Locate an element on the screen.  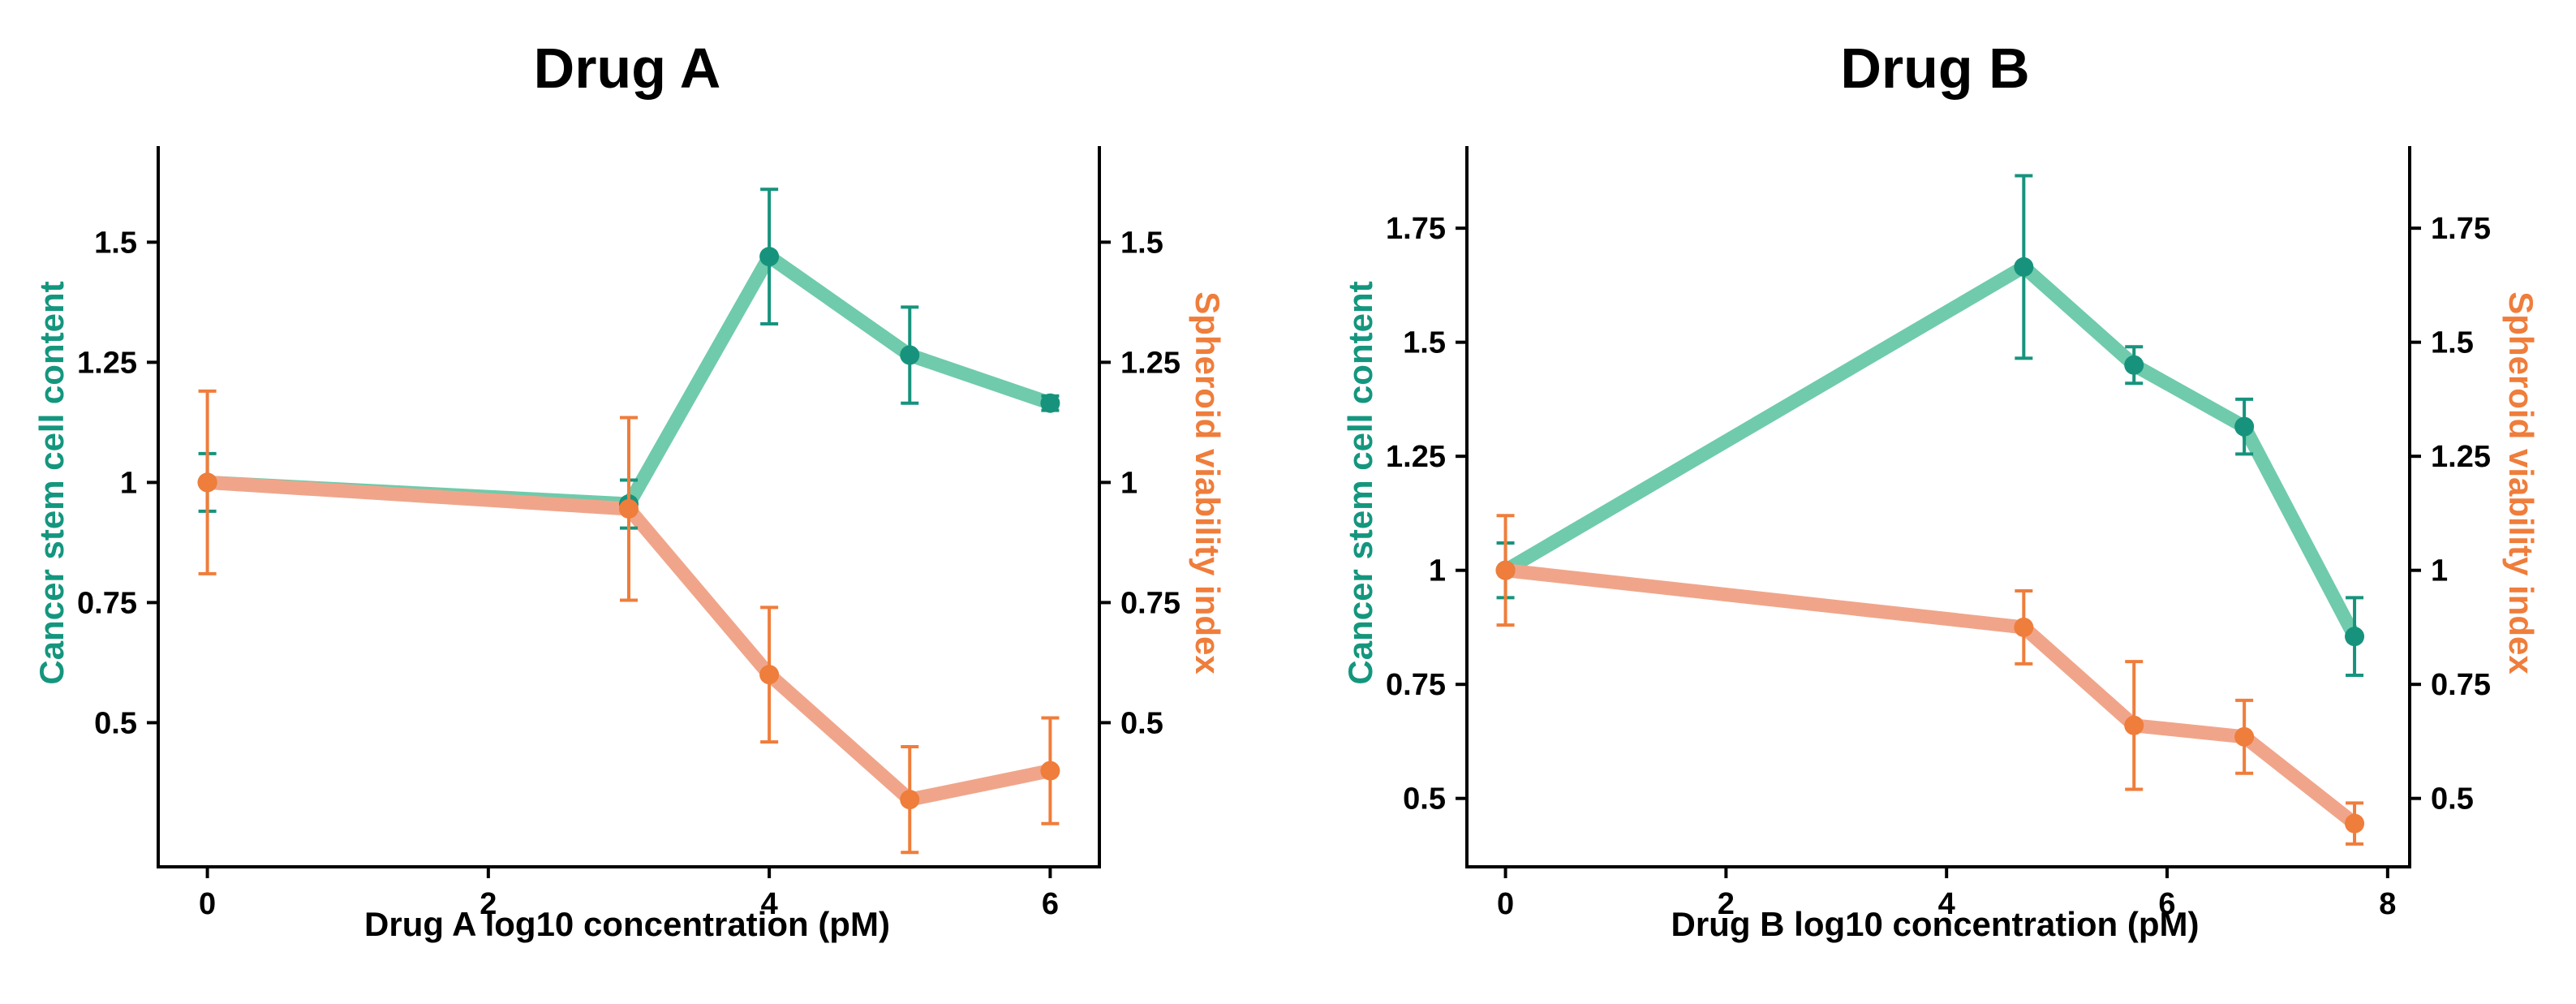
viability-series-line is located at coordinates (1930, 697).